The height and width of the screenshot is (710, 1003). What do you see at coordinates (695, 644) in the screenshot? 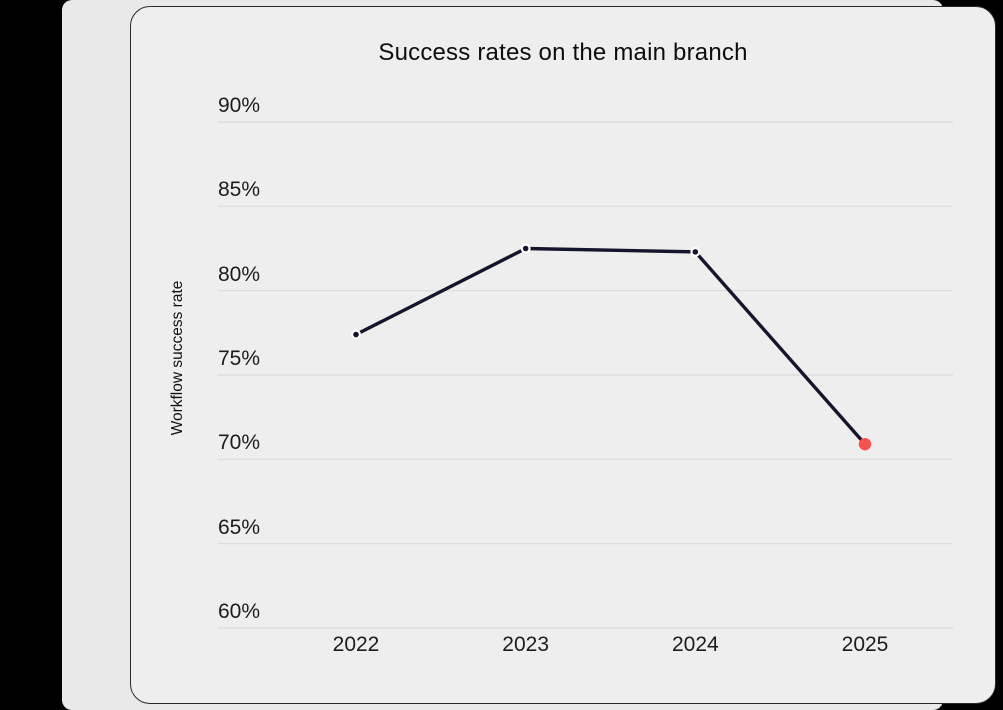
I see `x-tick-label: 2024` at bounding box center [695, 644].